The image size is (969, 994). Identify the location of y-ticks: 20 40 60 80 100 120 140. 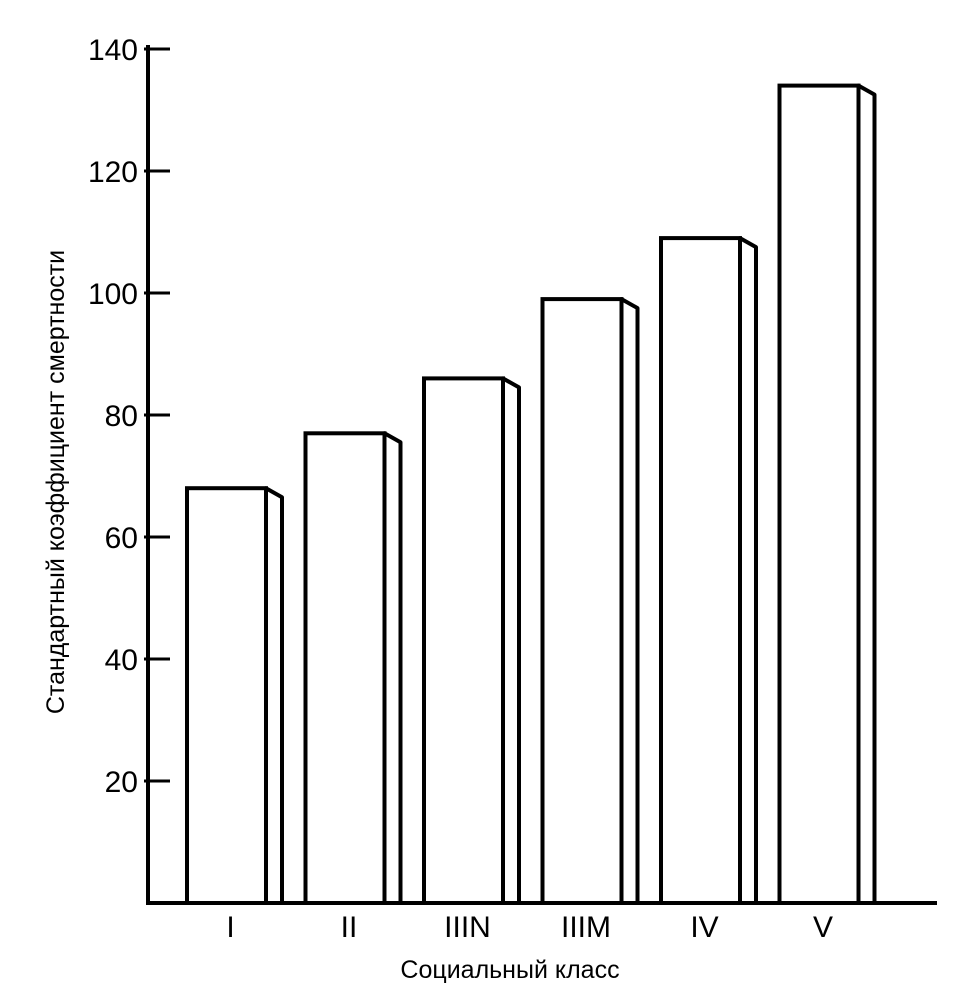
(129, 416).